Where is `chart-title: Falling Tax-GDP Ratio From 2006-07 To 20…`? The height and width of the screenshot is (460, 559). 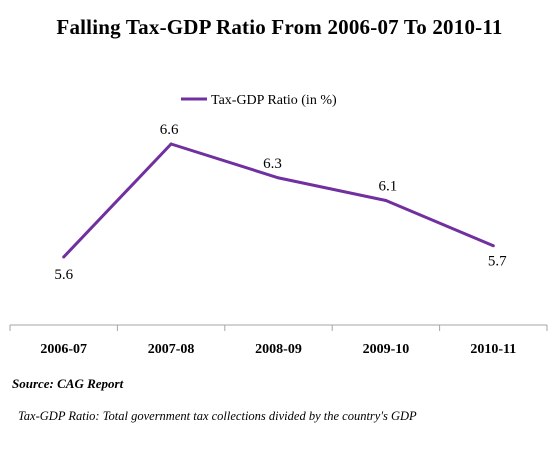
chart-title: Falling Tax-GDP Ratio From 2006-07 To 20… is located at coordinates (279, 27).